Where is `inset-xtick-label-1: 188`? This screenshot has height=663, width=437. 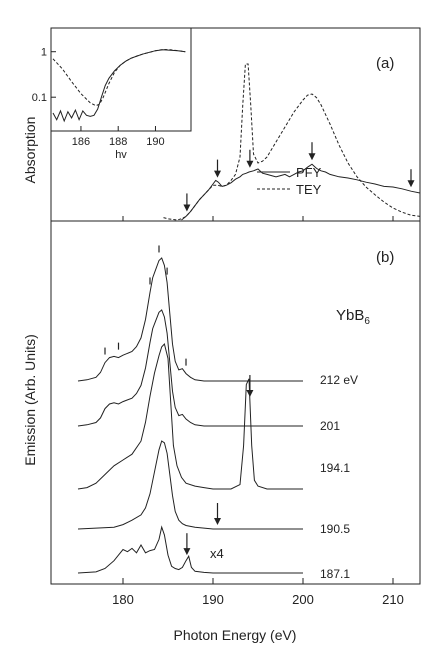 inset-xtick-label-1: 188 is located at coordinates (118, 142).